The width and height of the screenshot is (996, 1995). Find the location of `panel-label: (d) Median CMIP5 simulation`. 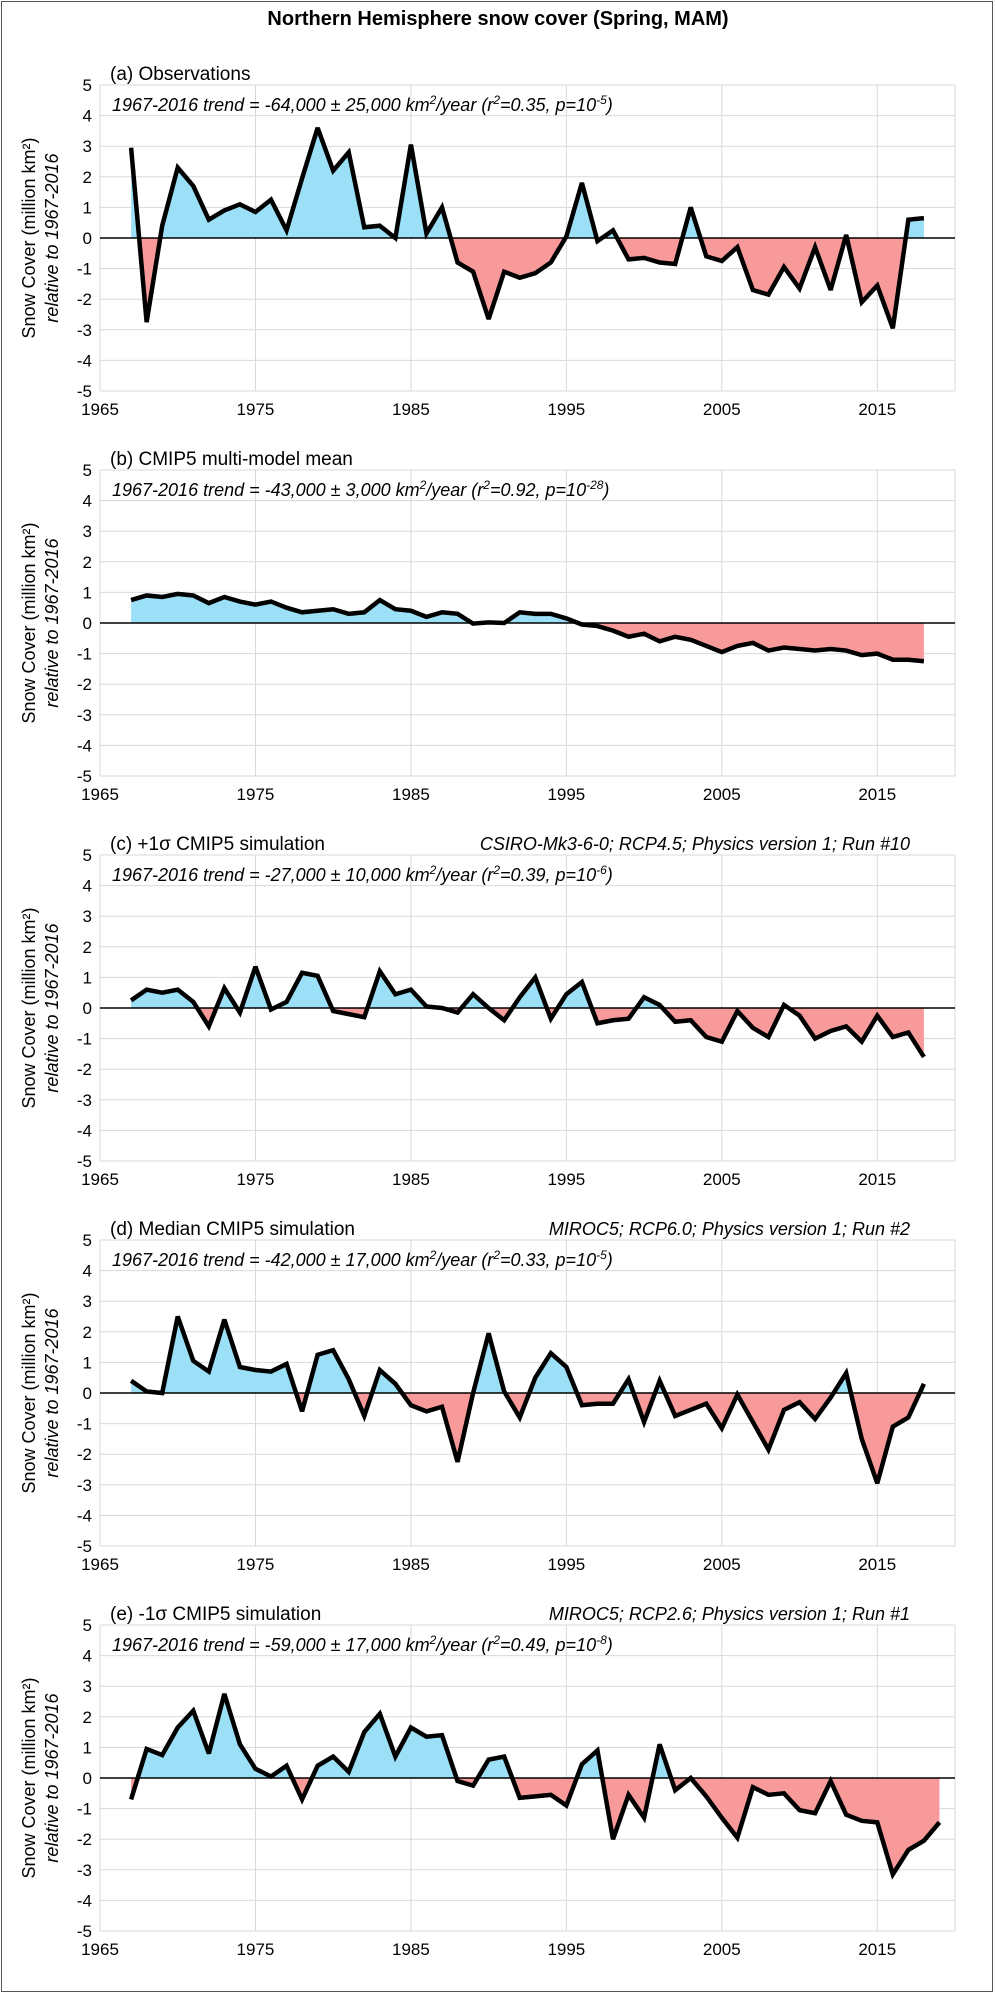

panel-label: (d) Median CMIP5 simulation is located at coordinates (232, 1229).